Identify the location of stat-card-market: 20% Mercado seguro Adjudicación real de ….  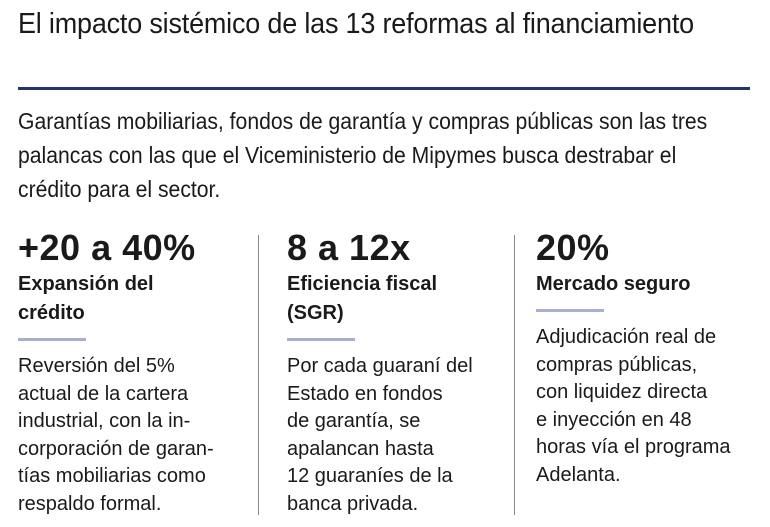
(651, 358).